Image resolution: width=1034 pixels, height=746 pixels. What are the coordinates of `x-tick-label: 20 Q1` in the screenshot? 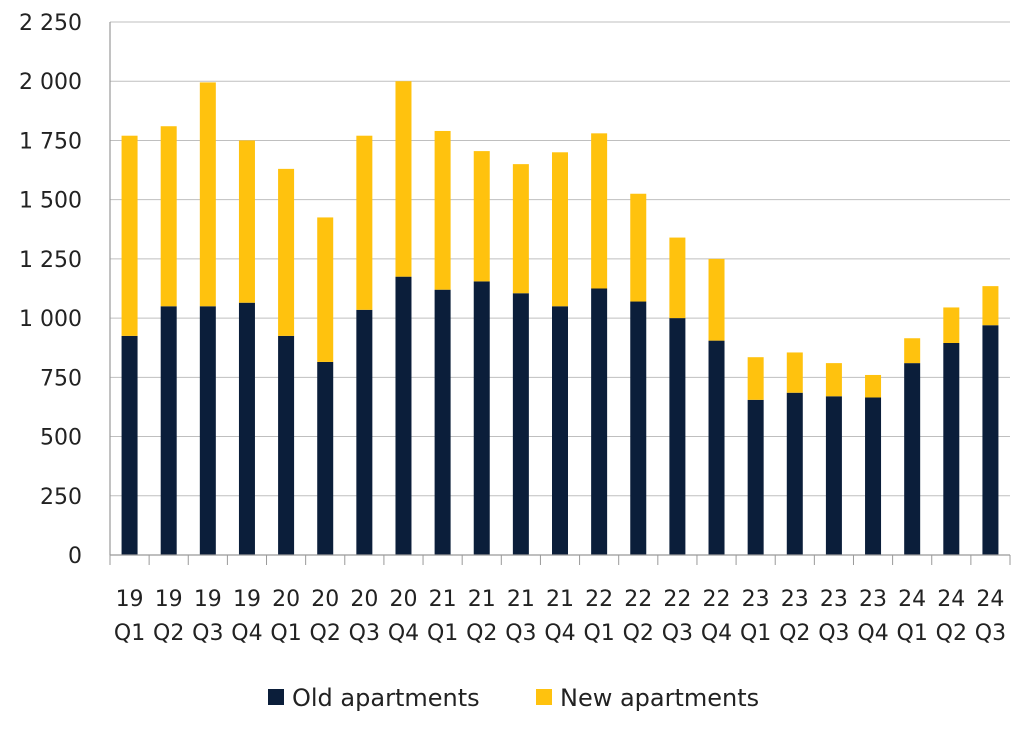 It's located at (285, 616).